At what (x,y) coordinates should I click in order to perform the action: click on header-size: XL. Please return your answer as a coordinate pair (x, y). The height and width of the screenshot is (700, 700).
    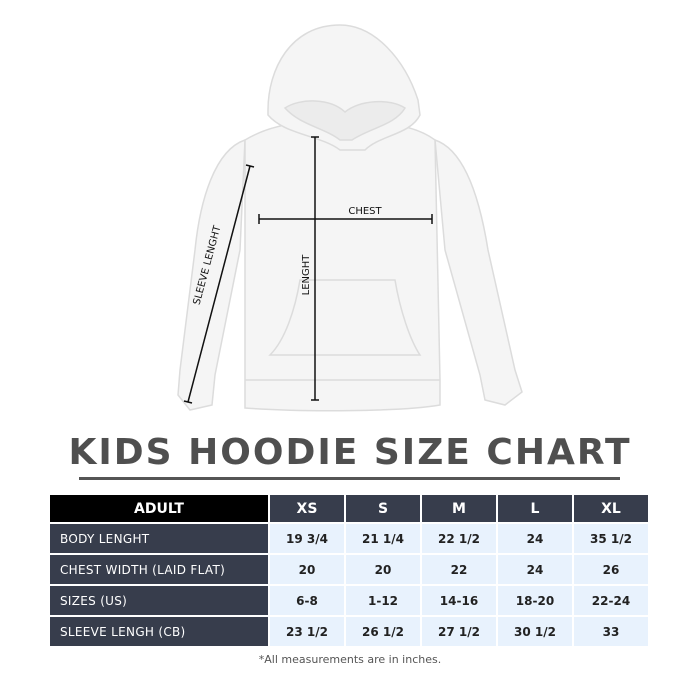
    Looking at the image, I should click on (611, 508).